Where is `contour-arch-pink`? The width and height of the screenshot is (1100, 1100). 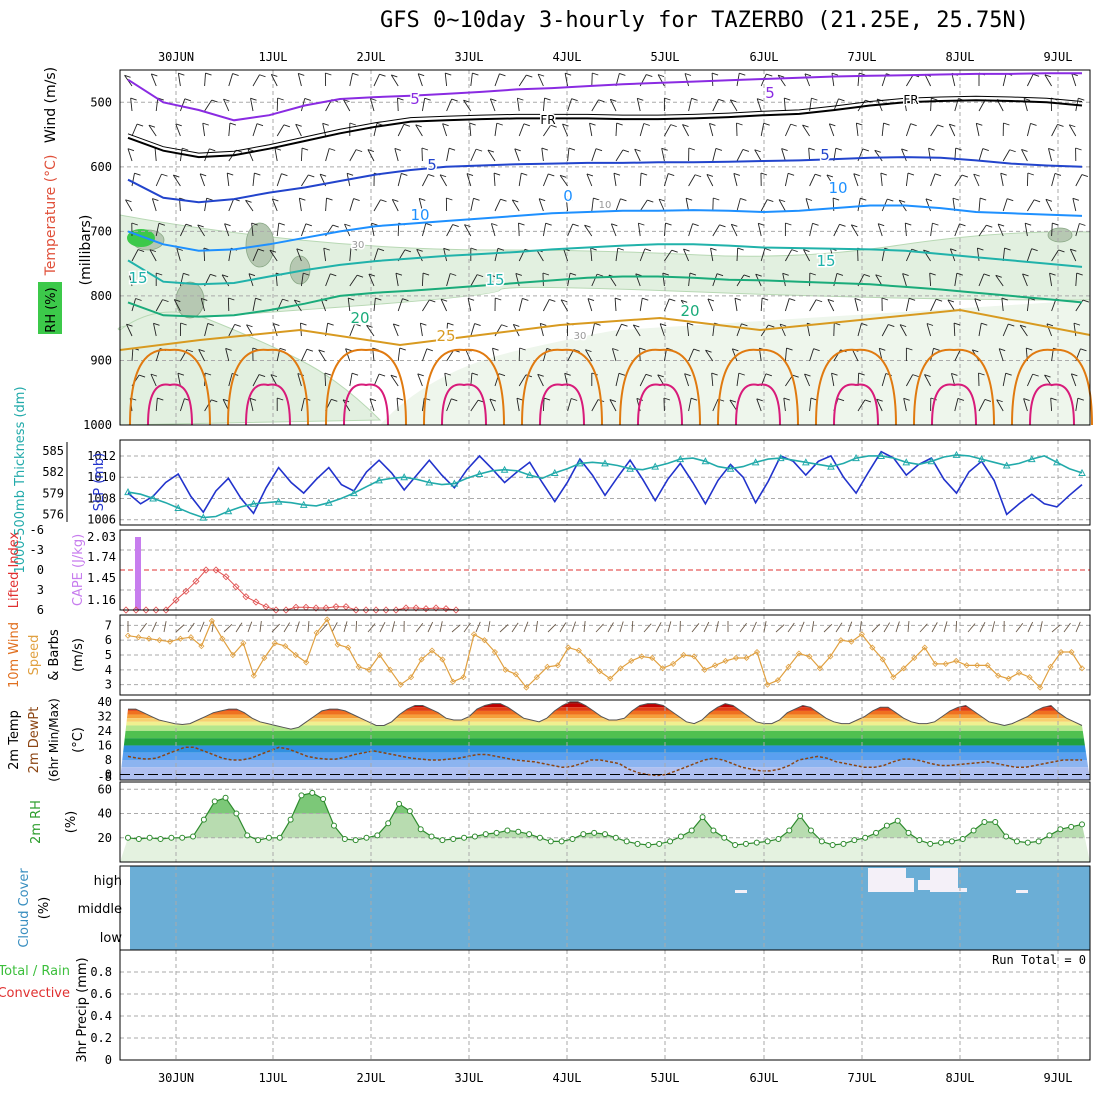 contour-arch-pink is located at coordinates (268, 404).